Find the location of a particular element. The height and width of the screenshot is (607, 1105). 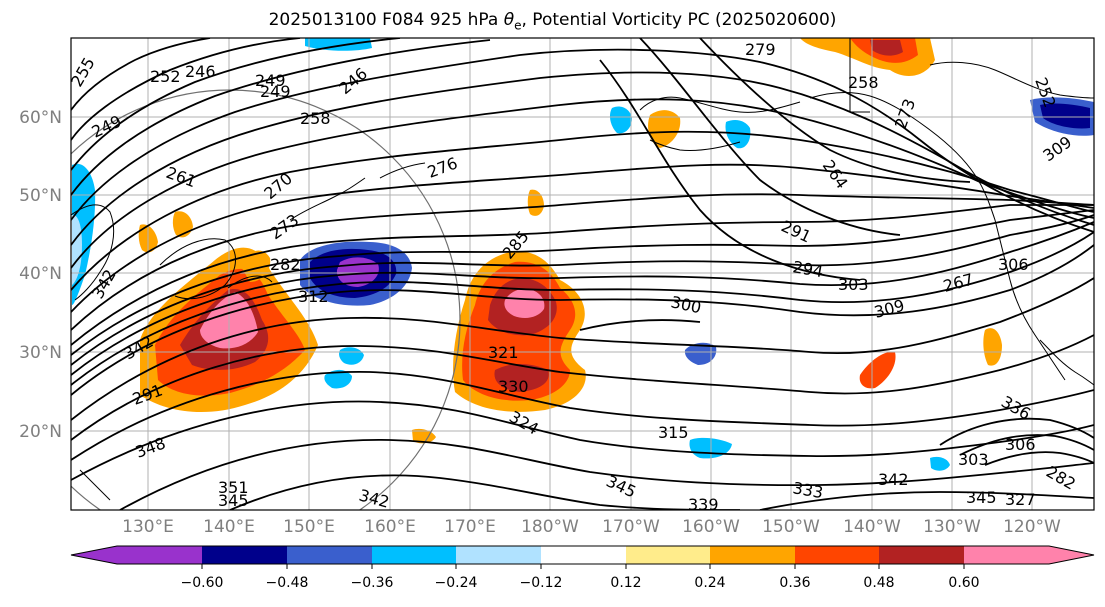

lat-label: 40°N is located at coordinates (40, 274).